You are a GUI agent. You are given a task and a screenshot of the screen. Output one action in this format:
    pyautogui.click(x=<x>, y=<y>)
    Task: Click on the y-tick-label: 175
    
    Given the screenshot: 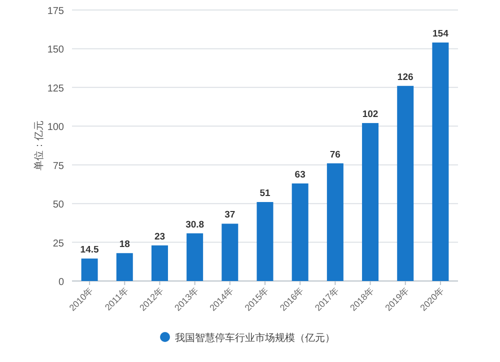 What is the action you would take?
    pyautogui.click(x=55, y=11)
    